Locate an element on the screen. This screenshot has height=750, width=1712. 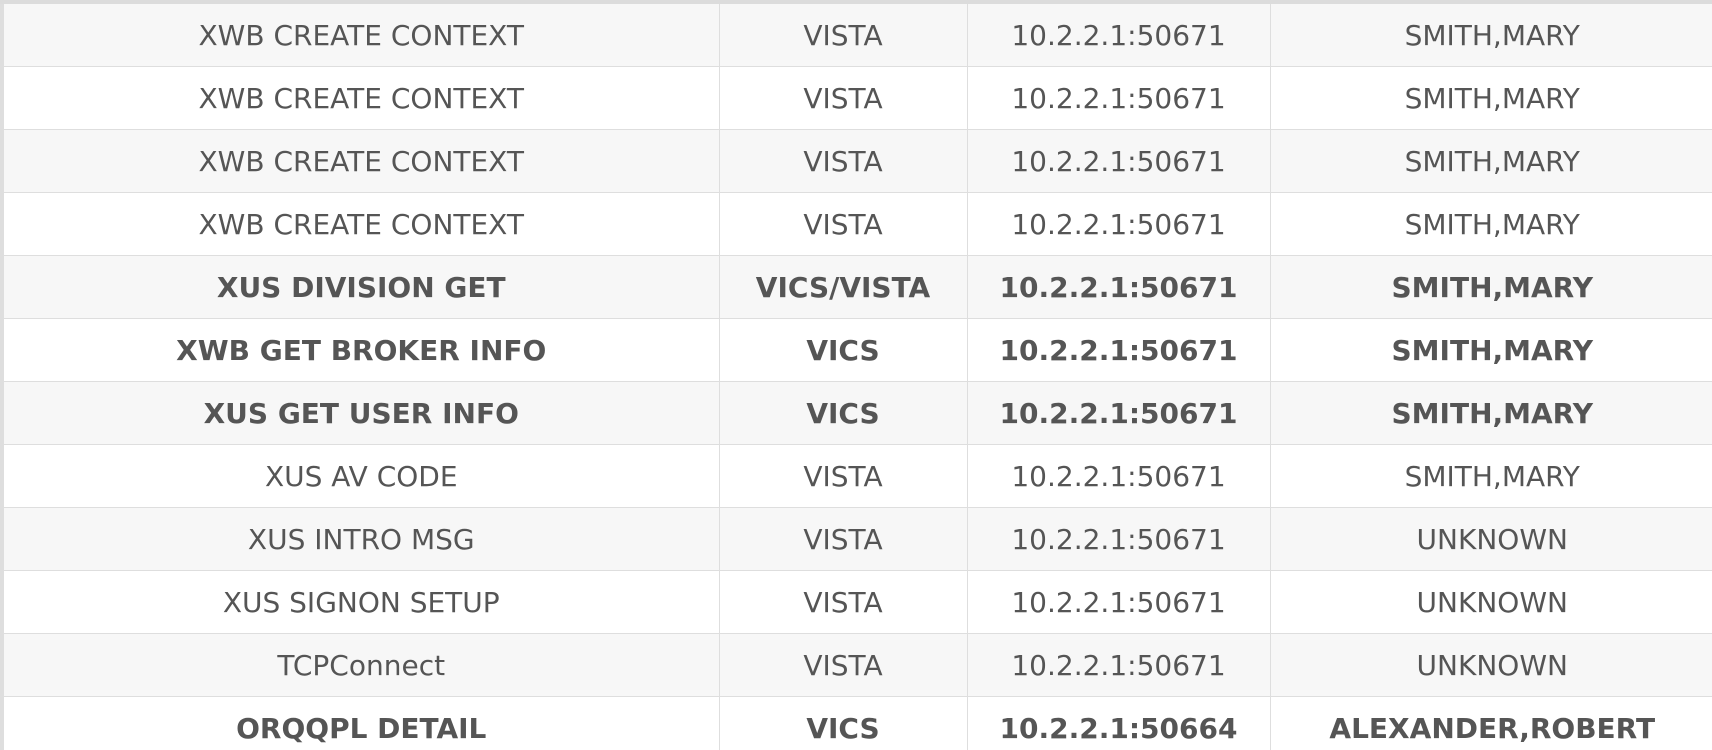
rpc-name-cell: TCPConnect is located at coordinates (360, 665).